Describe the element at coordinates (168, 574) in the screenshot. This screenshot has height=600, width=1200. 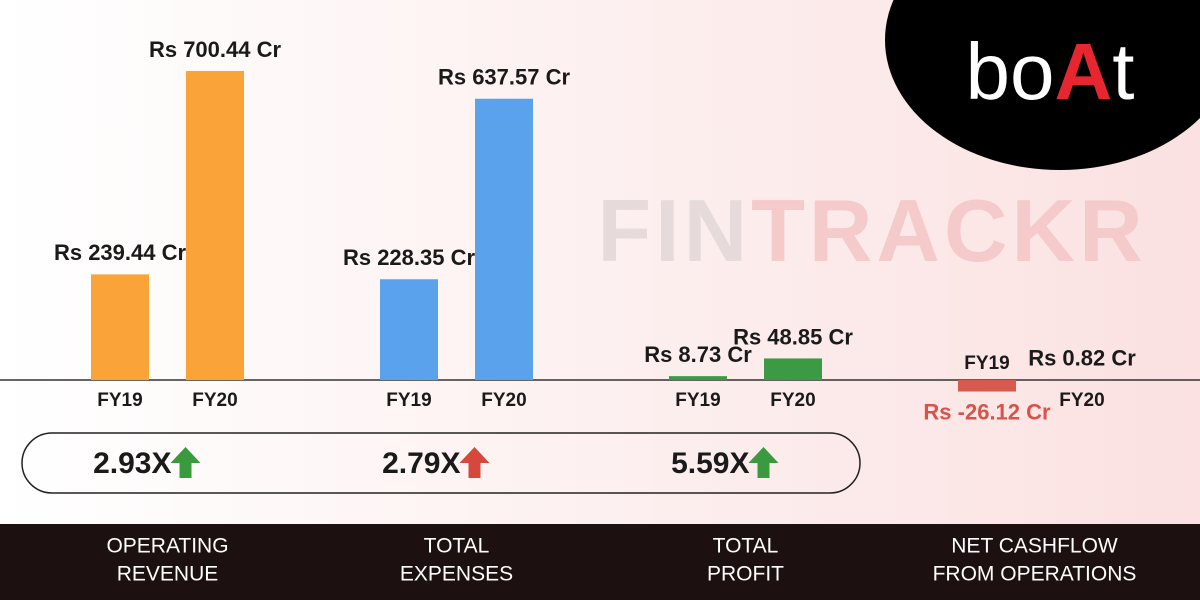
I see `group-title: REVENUE` at that location.